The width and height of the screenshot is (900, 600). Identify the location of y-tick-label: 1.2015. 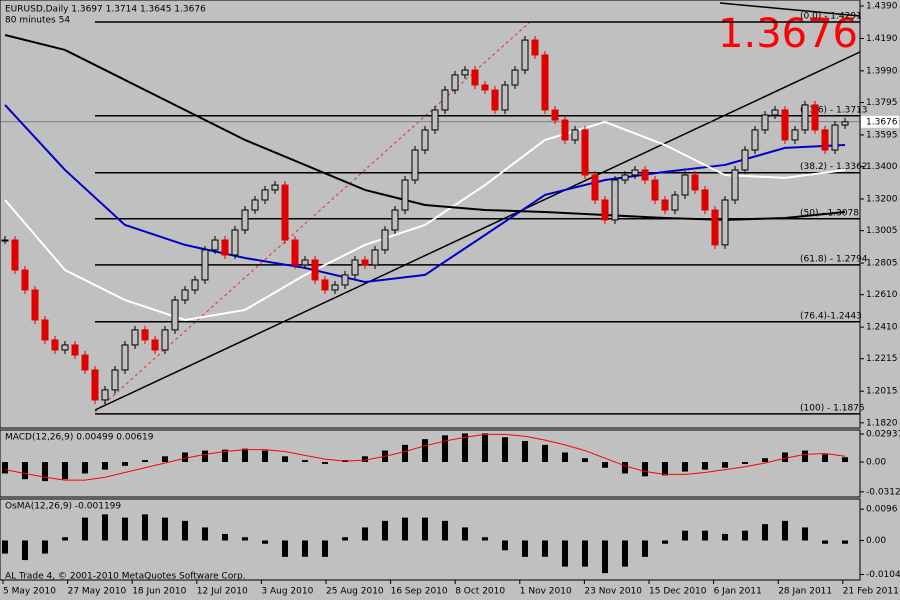
(882, 392).